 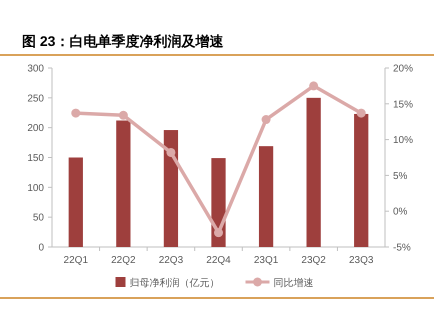 What do you see at coordinates (313, 260) in the screenshot?
I see `x-tick-label: 23Q2` at bounding box center [313, 260].